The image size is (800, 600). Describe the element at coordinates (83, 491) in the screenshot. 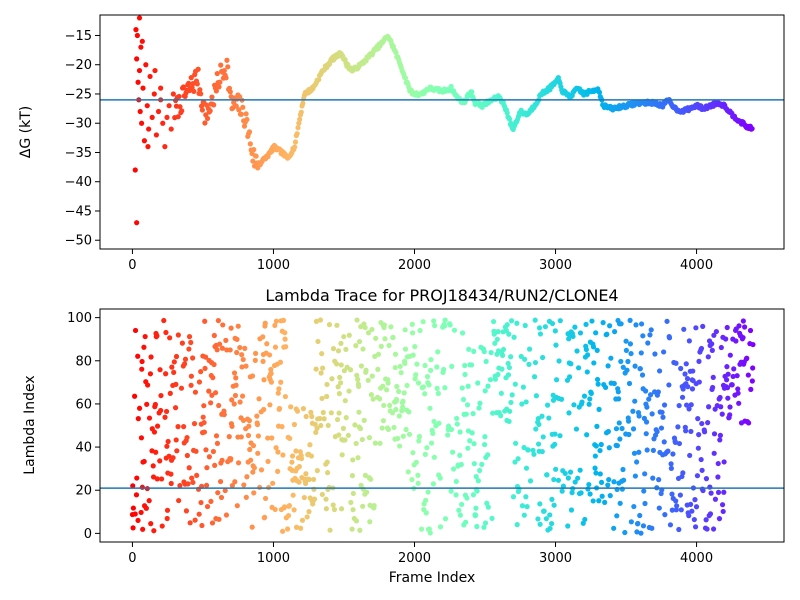

I see `lambda-y-tick-label: 20` at that location.